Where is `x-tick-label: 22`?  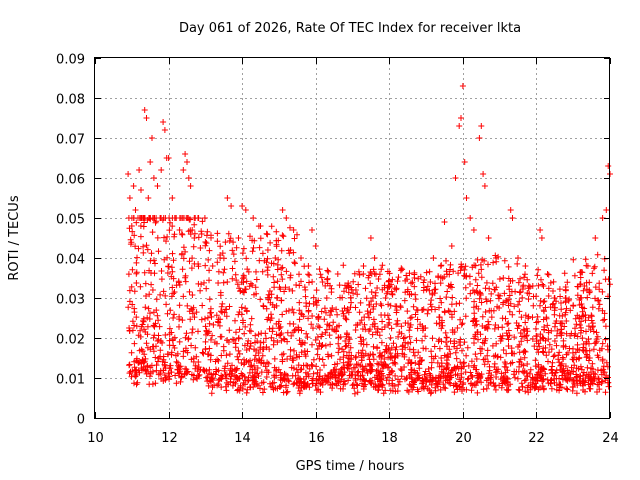
x-tick-label: 22 is located at coordinates (536, 438).